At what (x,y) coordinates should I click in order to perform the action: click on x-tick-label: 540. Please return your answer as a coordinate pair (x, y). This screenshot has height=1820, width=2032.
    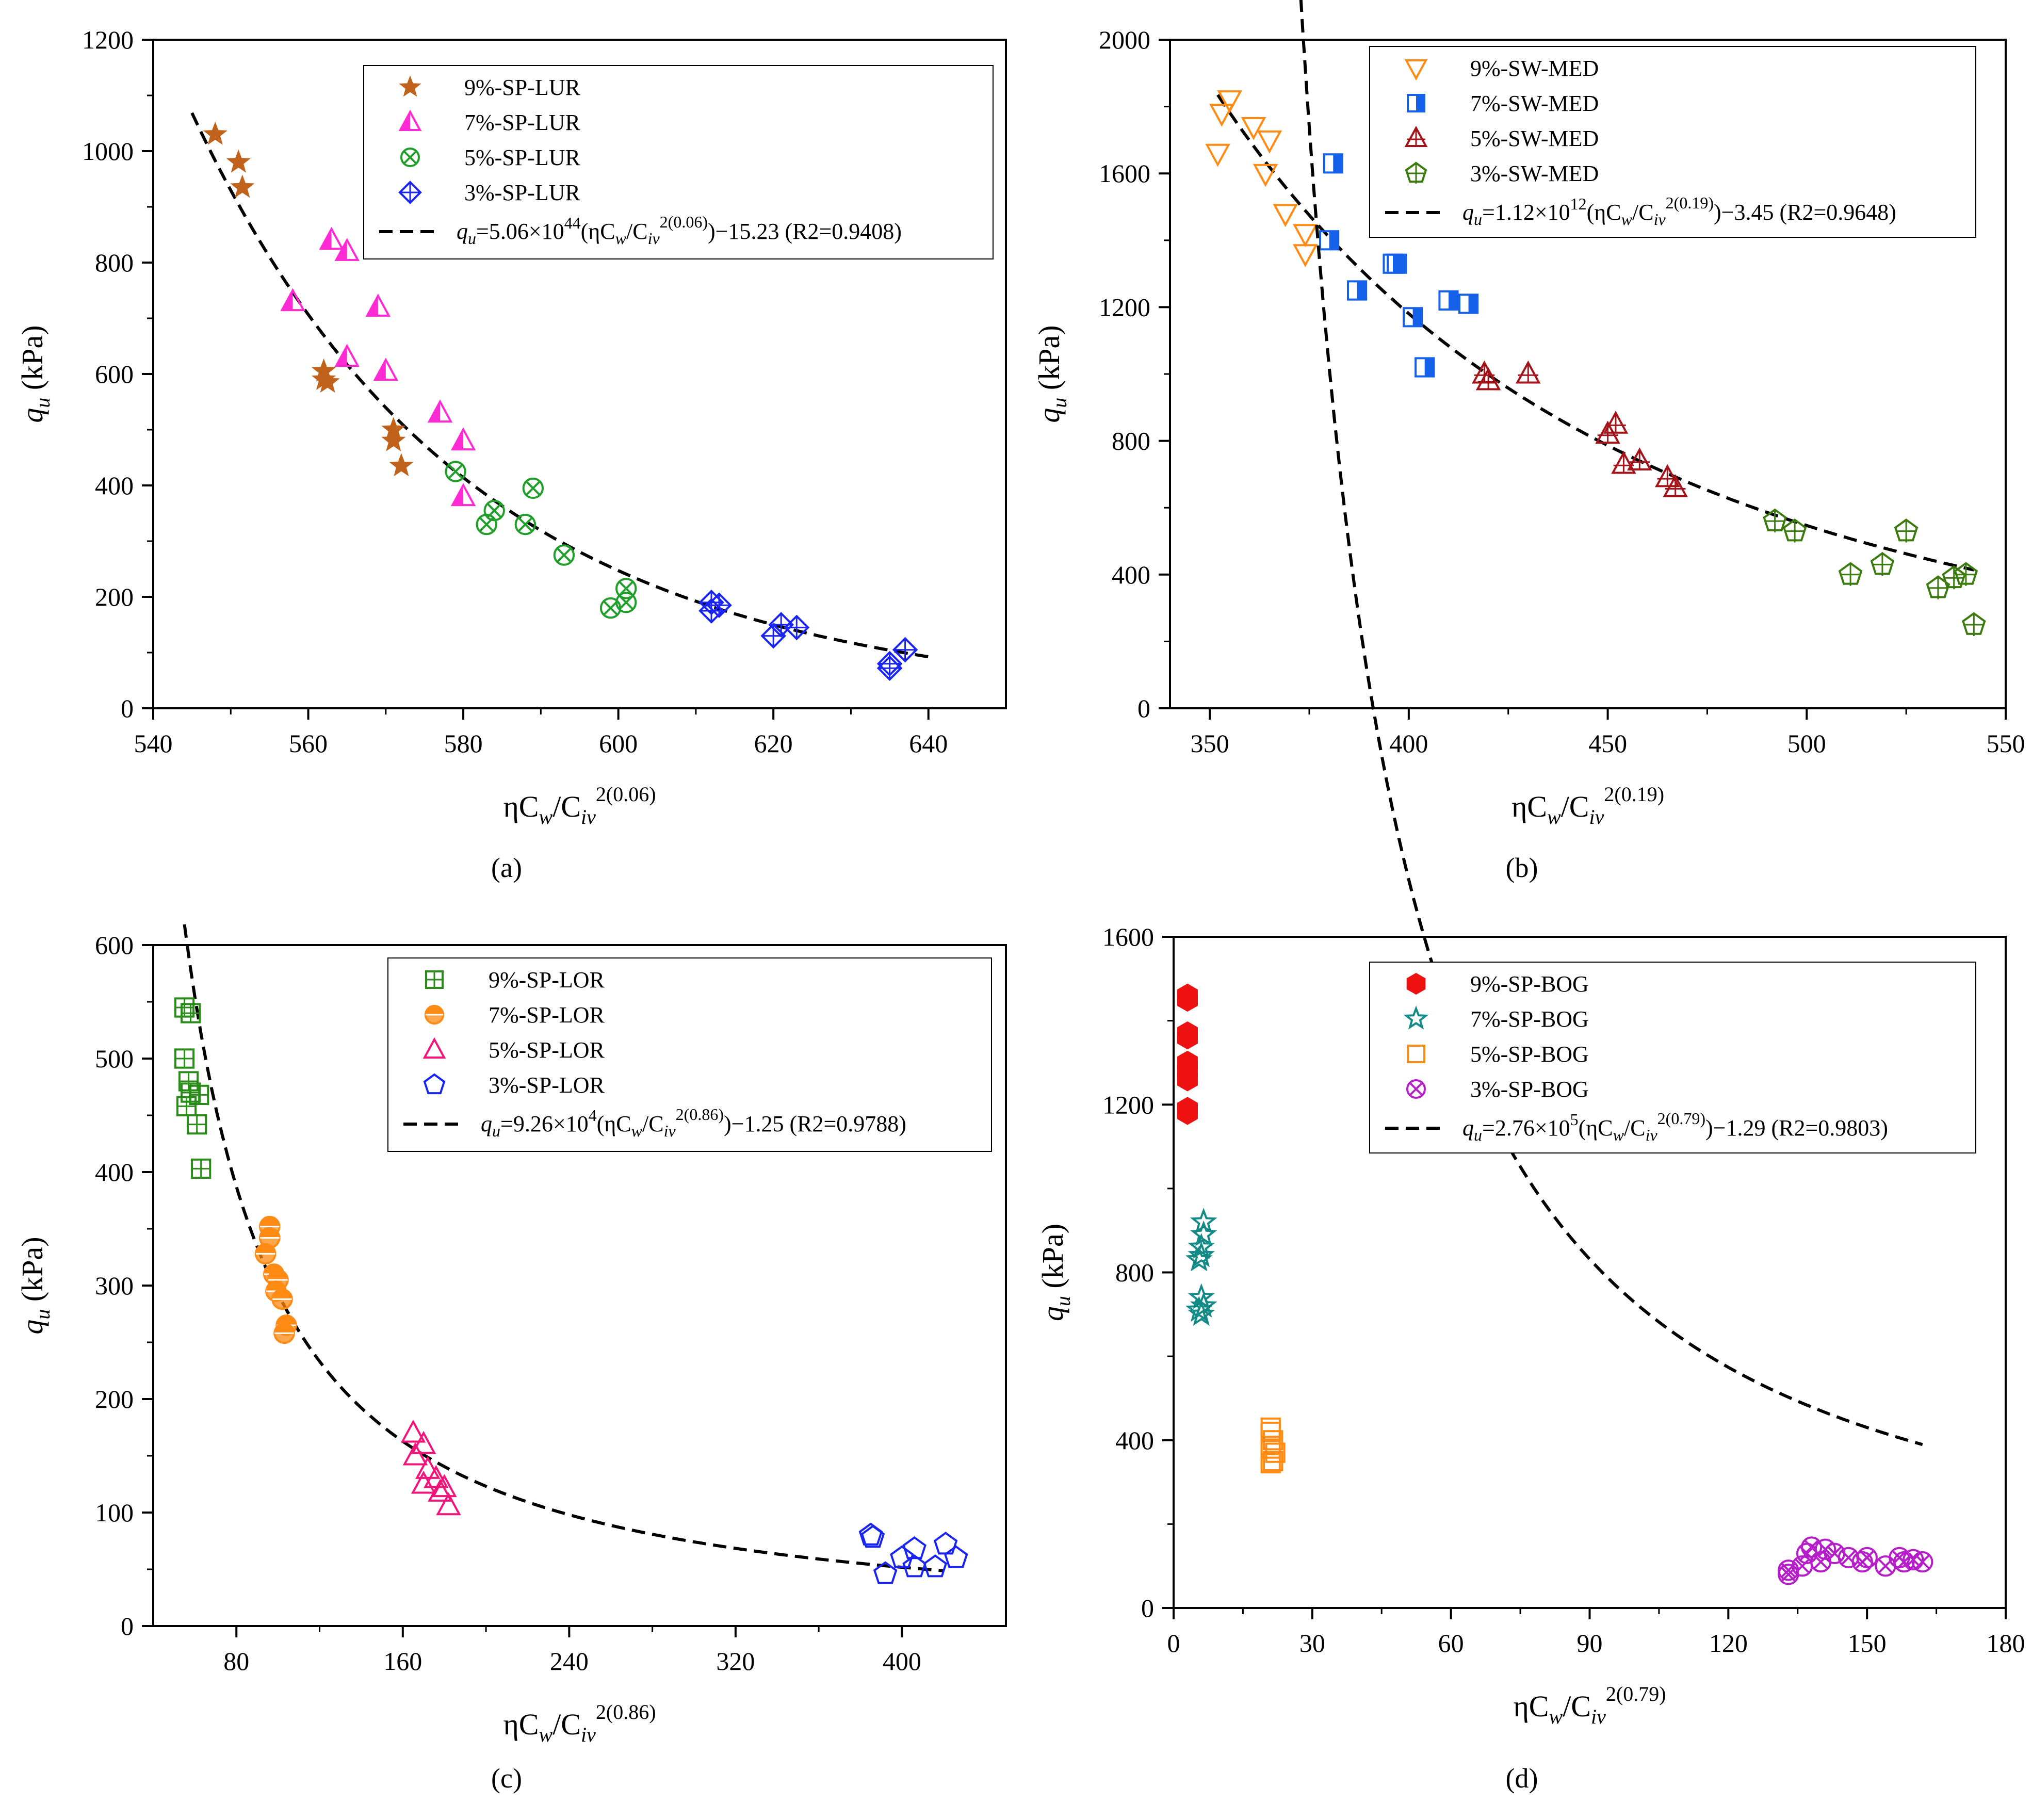
    Looking at the image, I should click on (153, 744).